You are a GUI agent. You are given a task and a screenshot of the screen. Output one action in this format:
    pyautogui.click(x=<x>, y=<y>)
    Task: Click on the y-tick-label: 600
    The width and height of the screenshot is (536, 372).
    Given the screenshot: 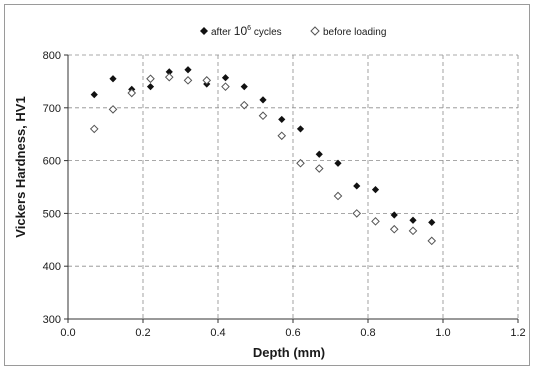 What is the action you would take?
    pyautogui.click(x=52, y=162)
    